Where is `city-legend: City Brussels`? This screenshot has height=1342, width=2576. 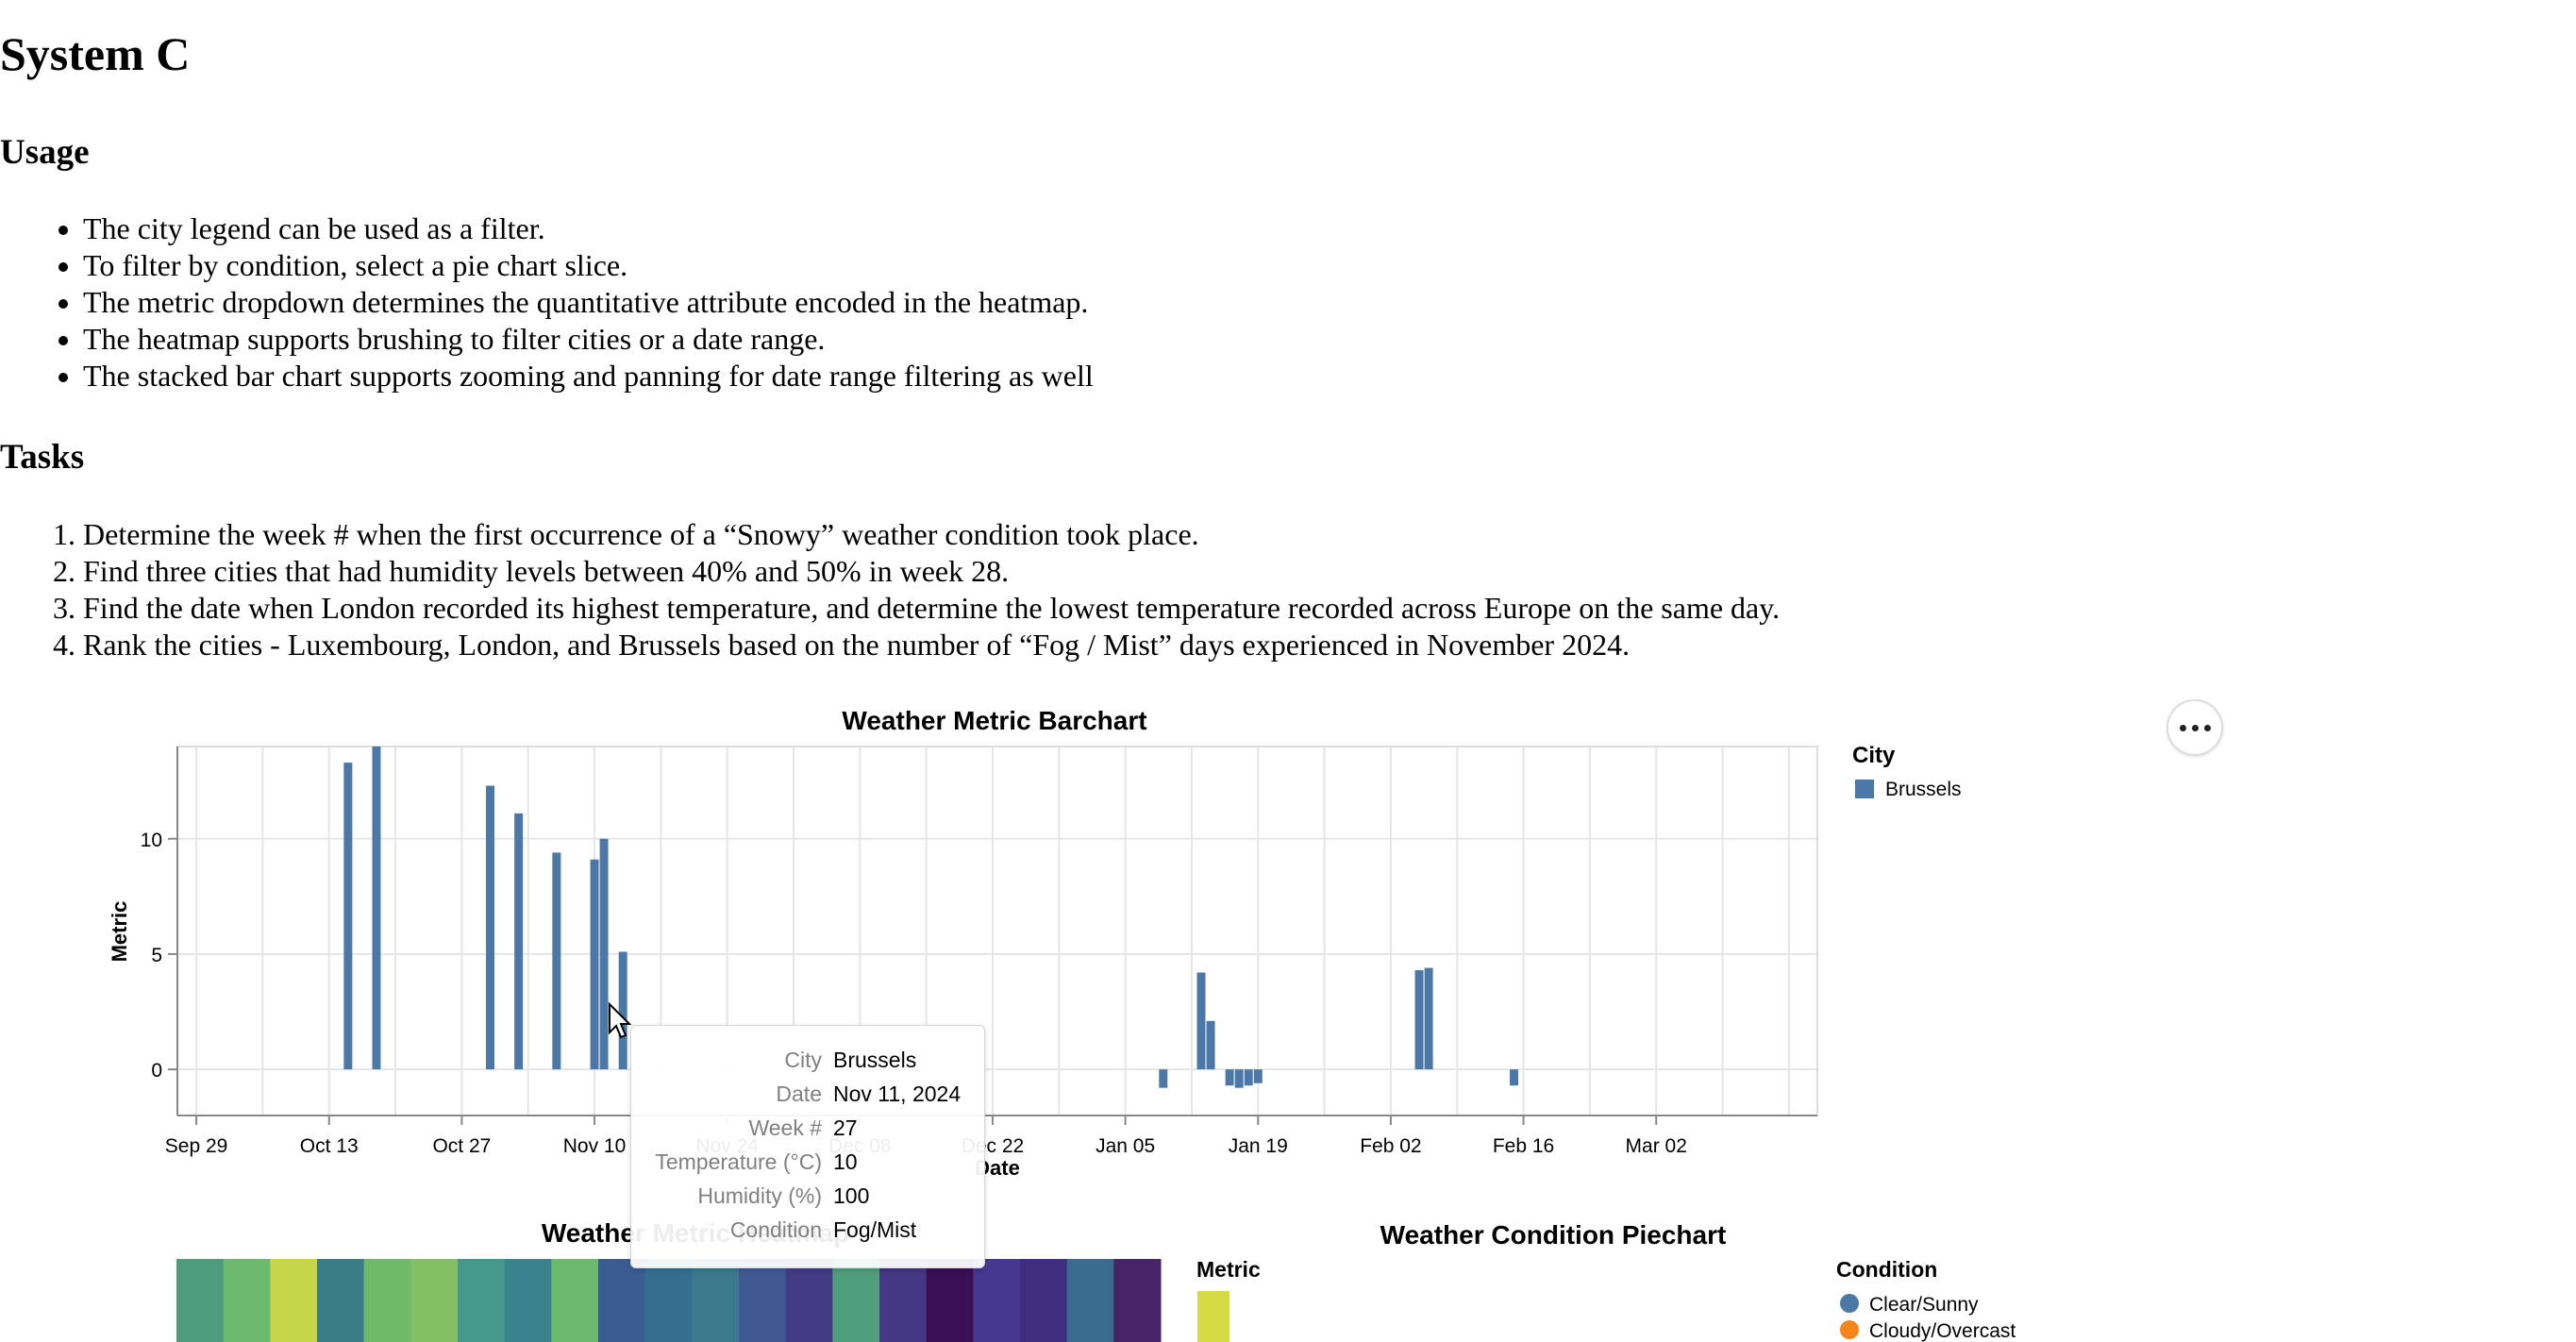 city-legend: City Brussels is located at coordinates (1907, 771).